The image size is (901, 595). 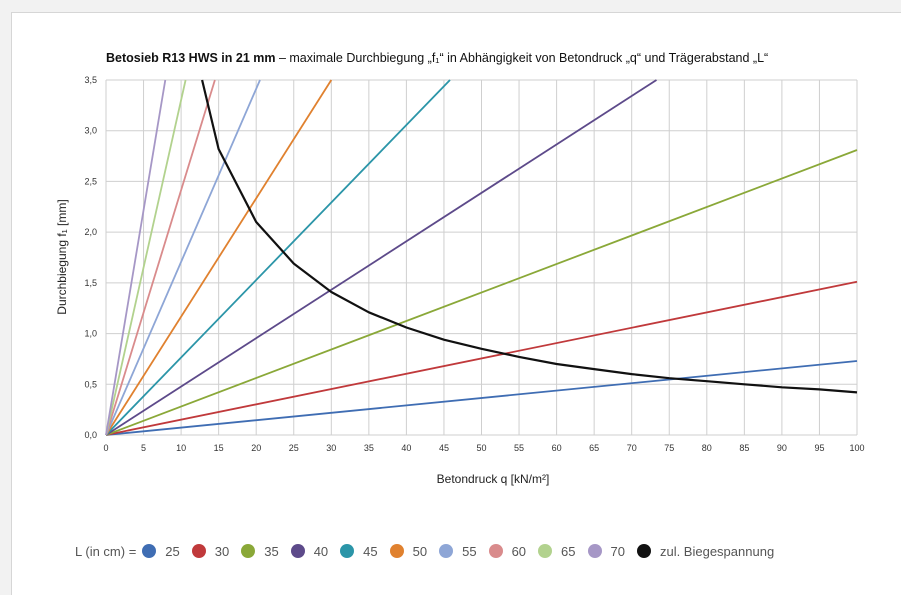 I want to click on x-tick-label: 70, so click(x=632, y=448).